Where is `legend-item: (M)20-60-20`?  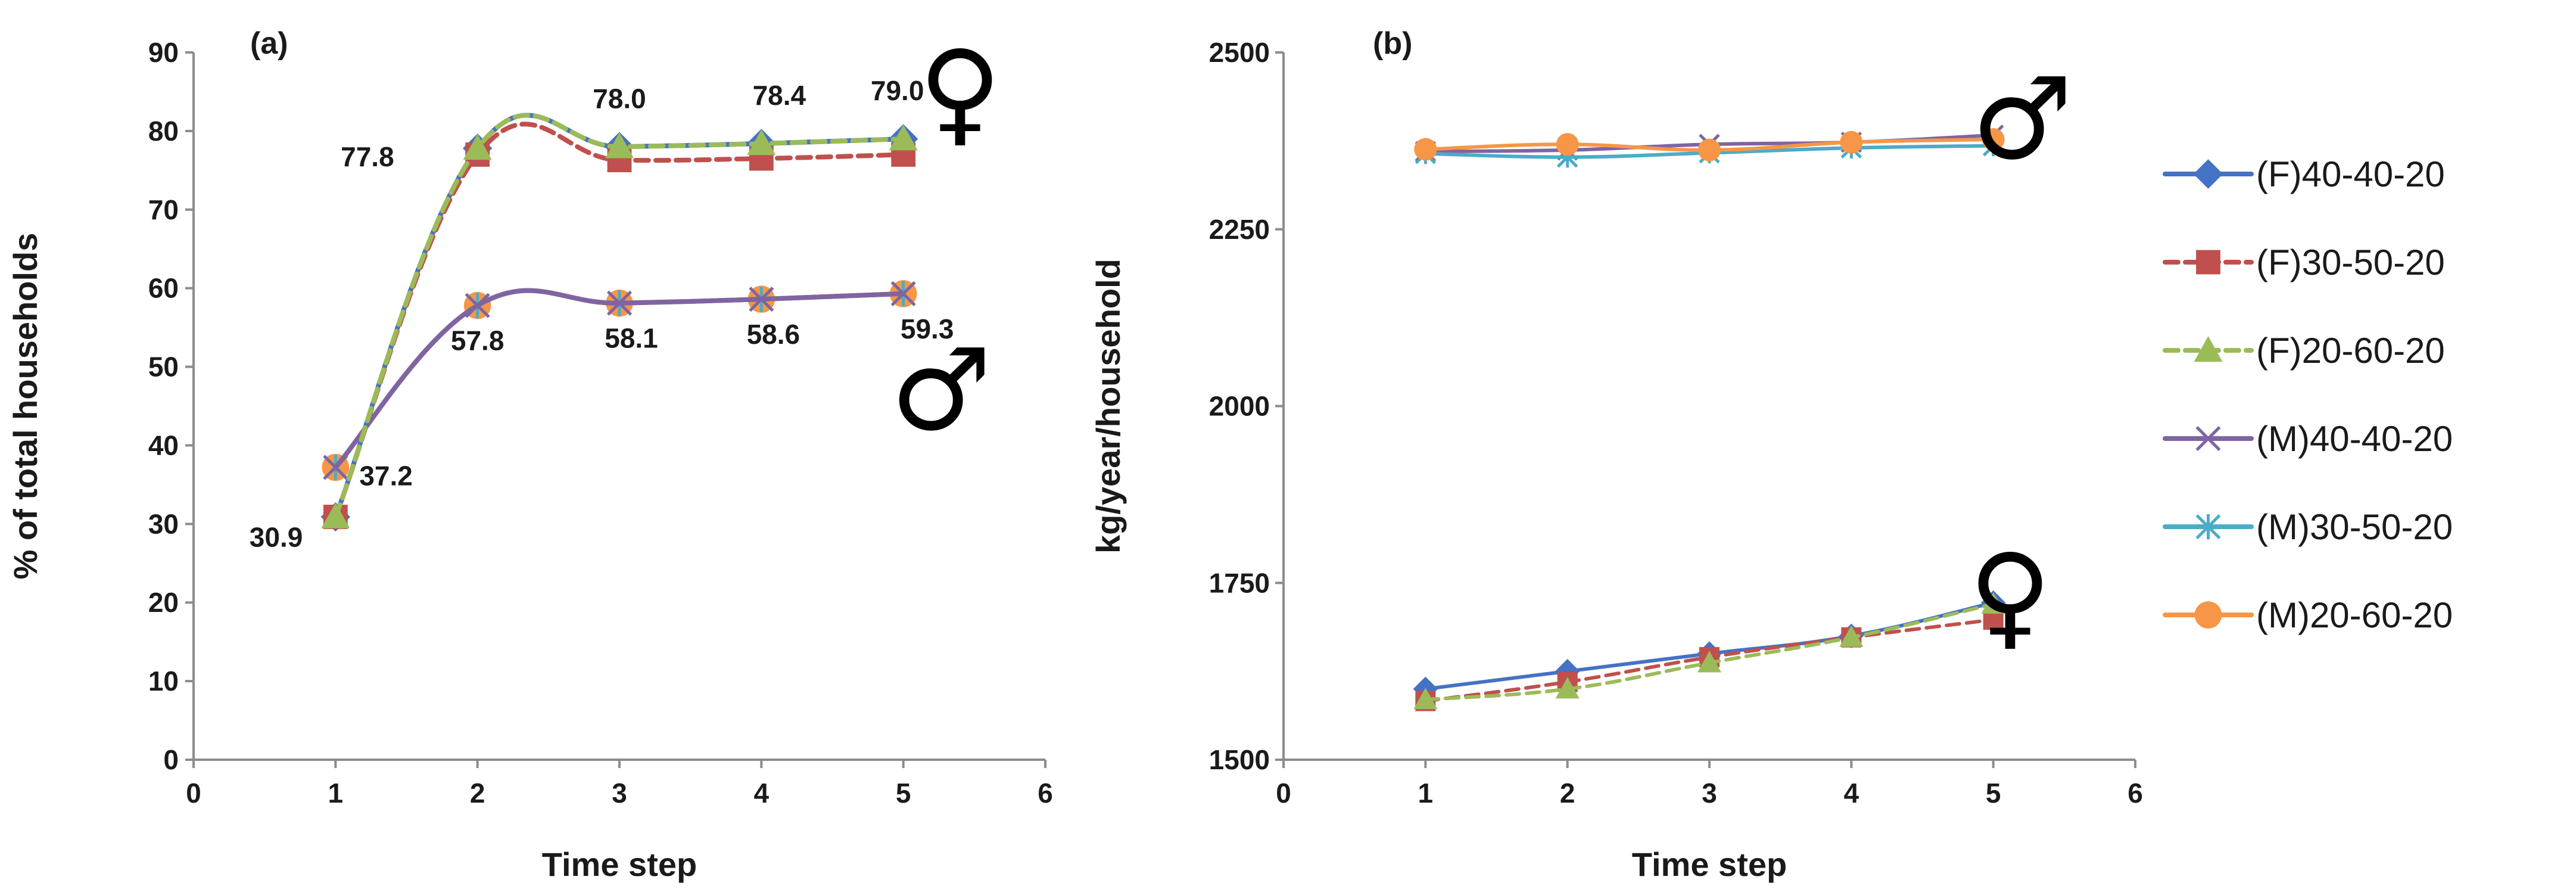 legend-item: (M)20-60-20 is located at coordinates (2308, 615).